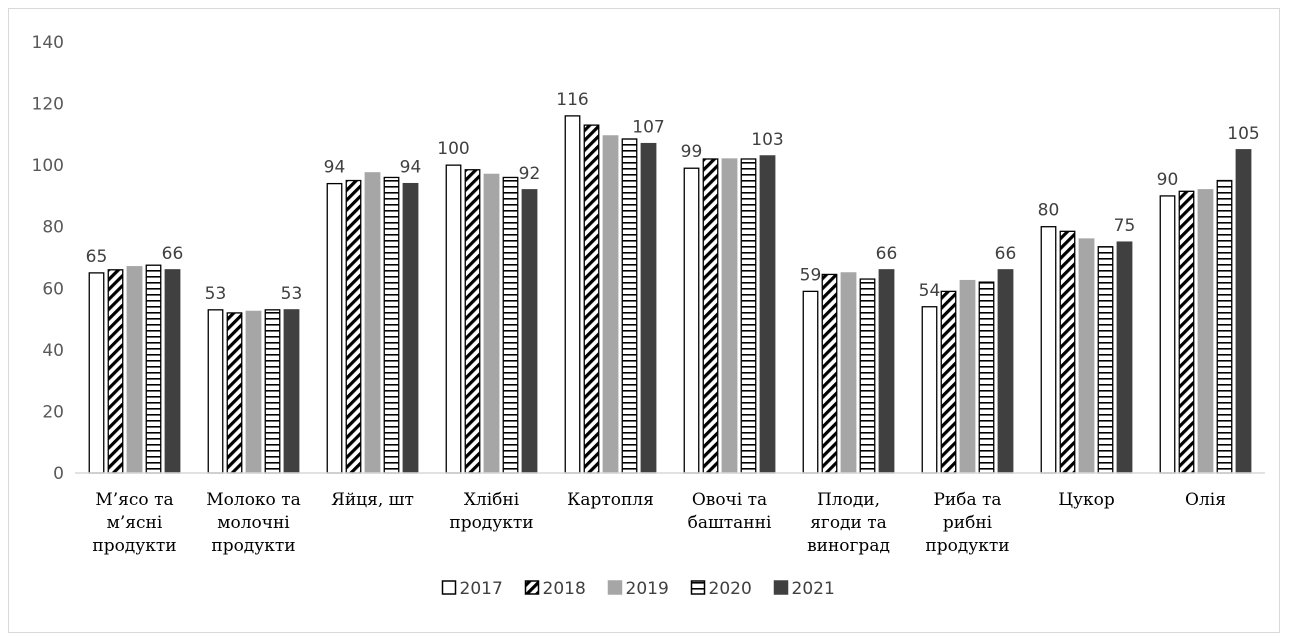 This screenshot has height=641, width=1290. I want to click on data-label: 107, so click(648, 128).